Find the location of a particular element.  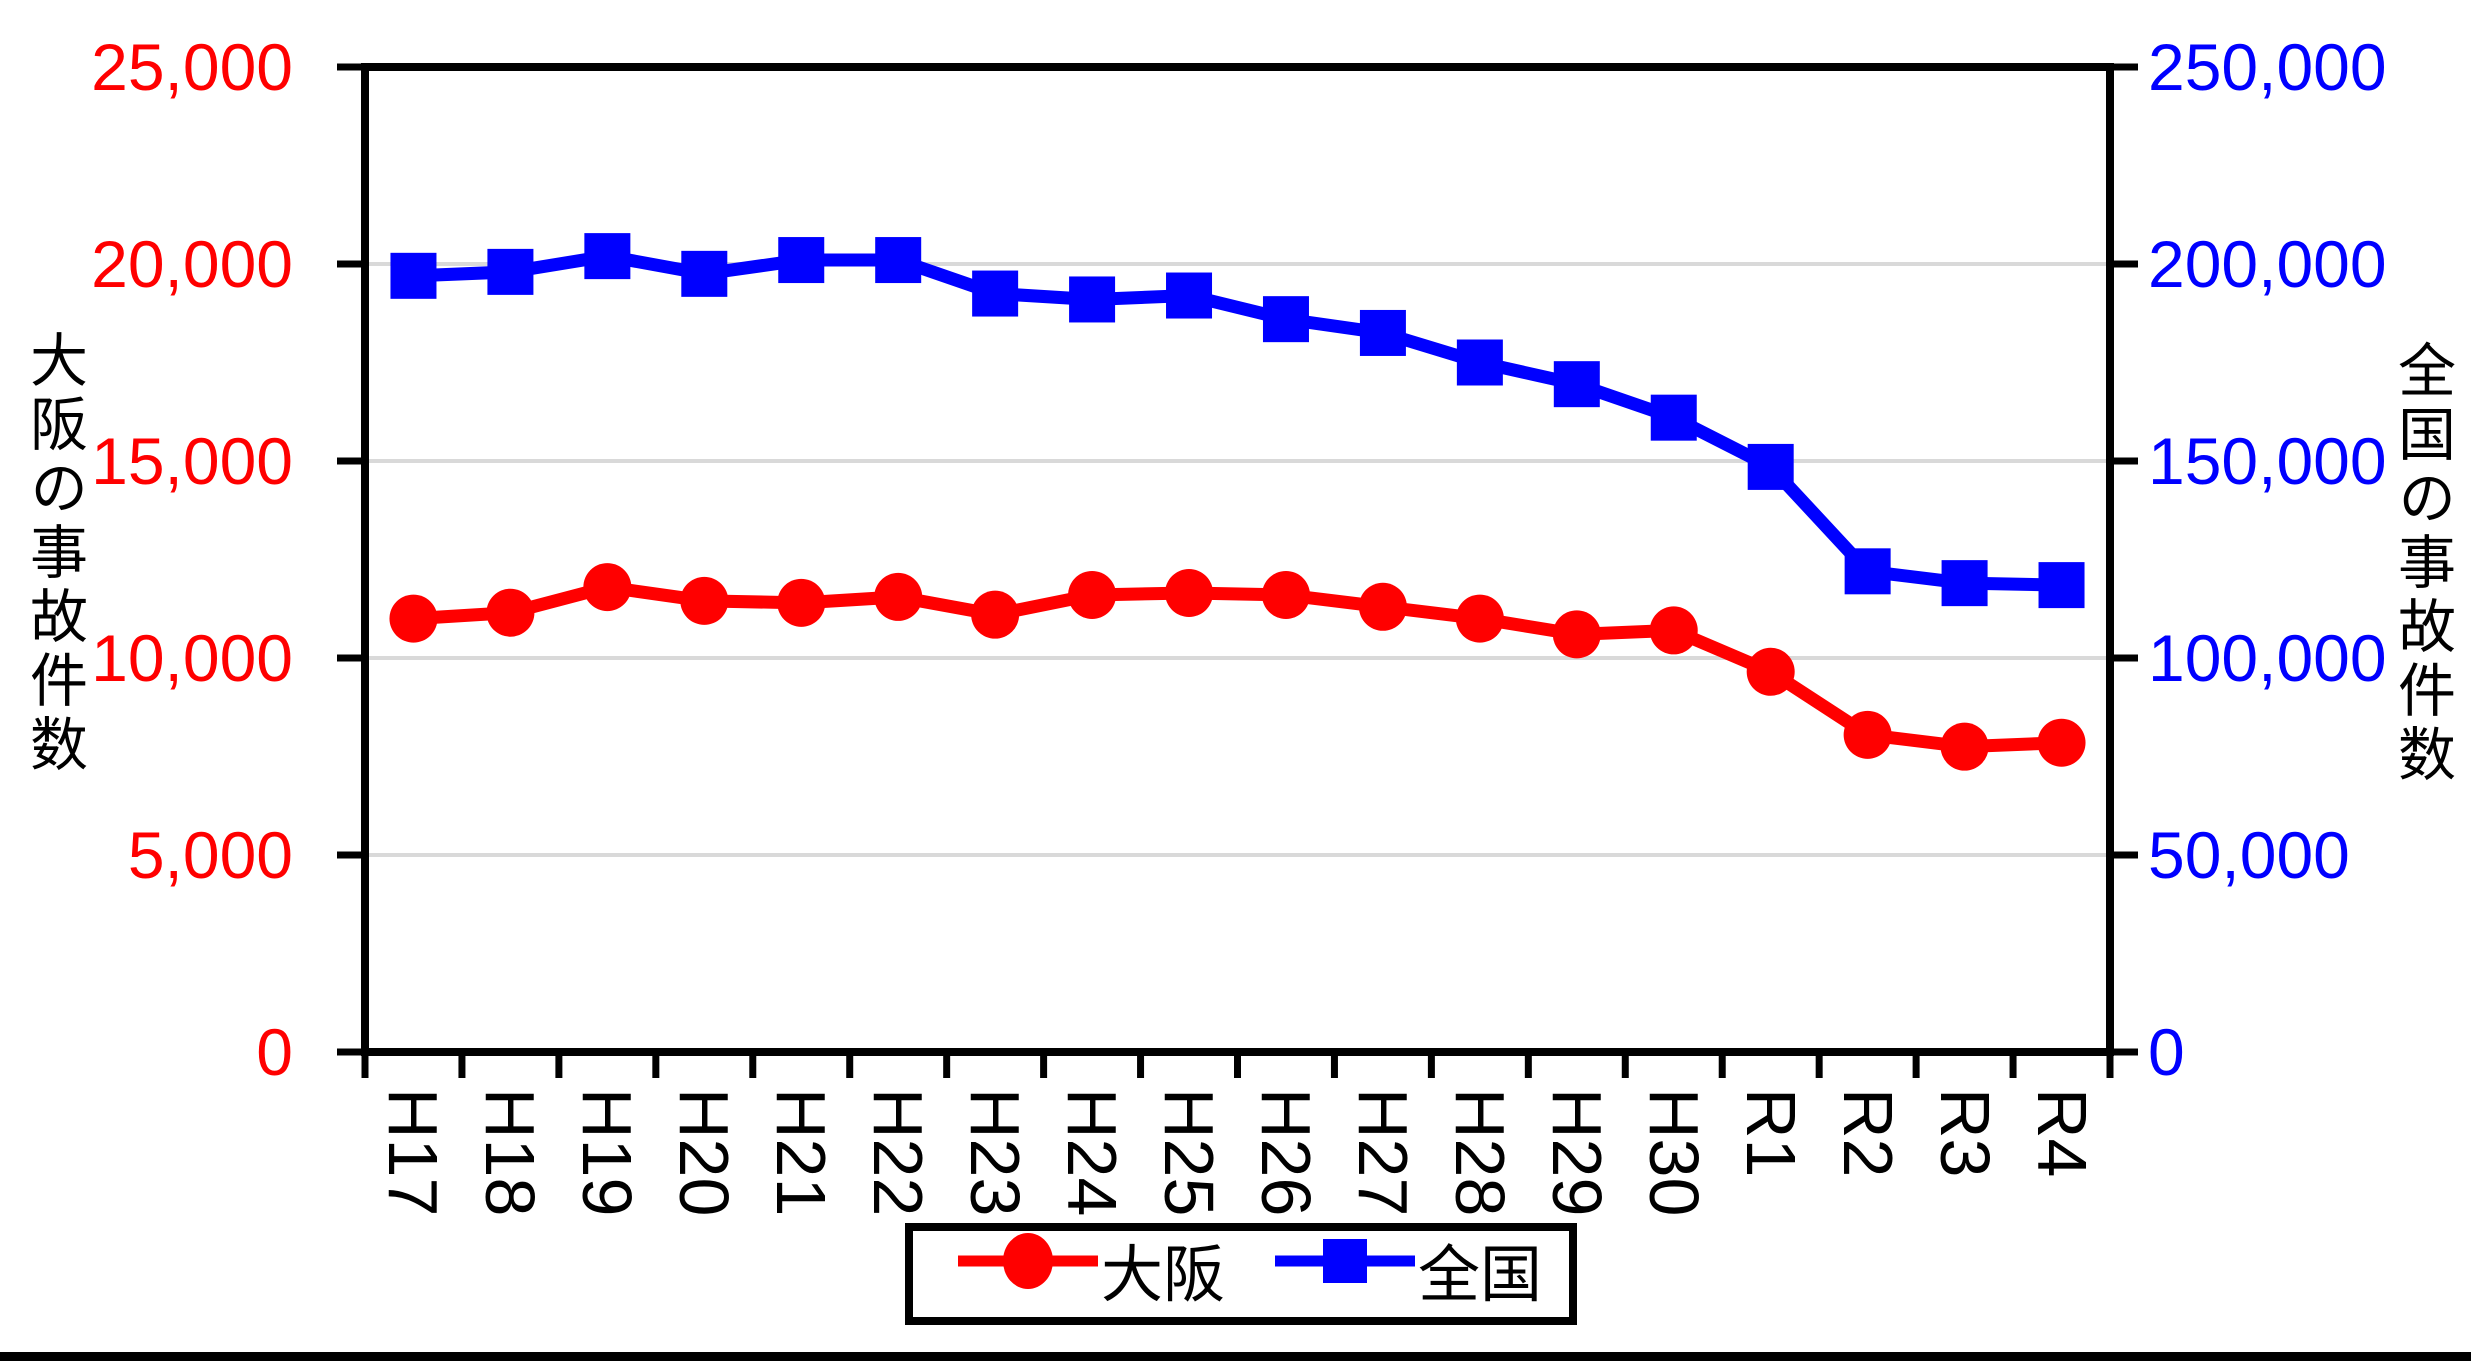

right-axis-title: 全国の事故件数 is located at coordinates (2421, 564).